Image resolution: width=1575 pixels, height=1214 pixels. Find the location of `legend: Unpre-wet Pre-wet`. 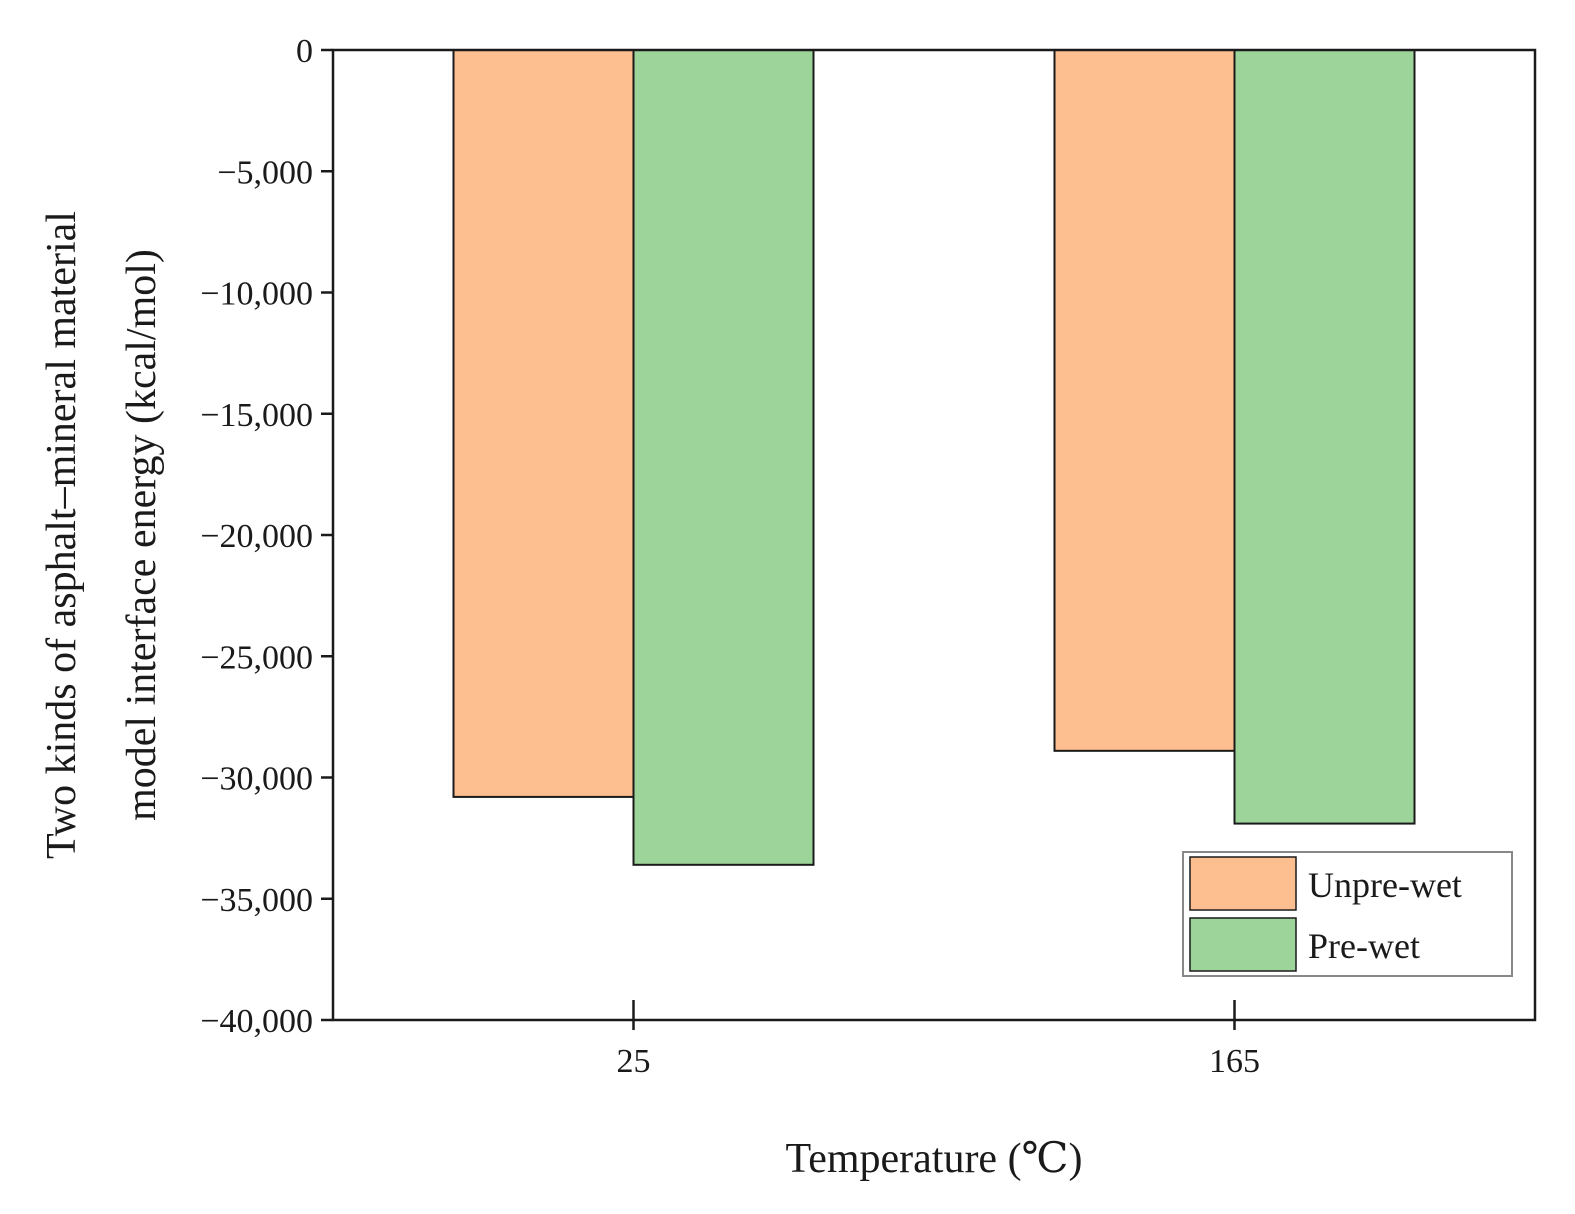

legend: Unpre-wet Pre-wet is located at coordinates (1347, 914).